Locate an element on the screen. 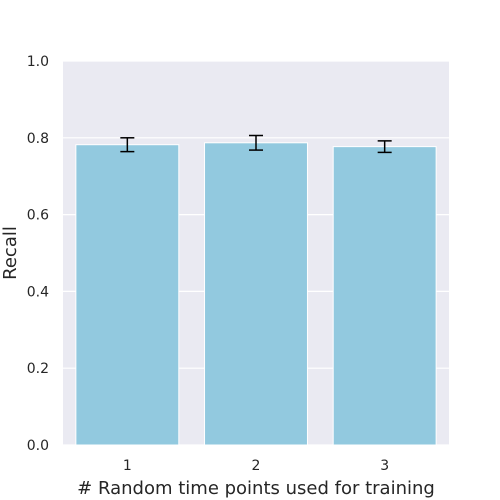  y-tick-label: 1.0 is located at coordinates (38, 62).